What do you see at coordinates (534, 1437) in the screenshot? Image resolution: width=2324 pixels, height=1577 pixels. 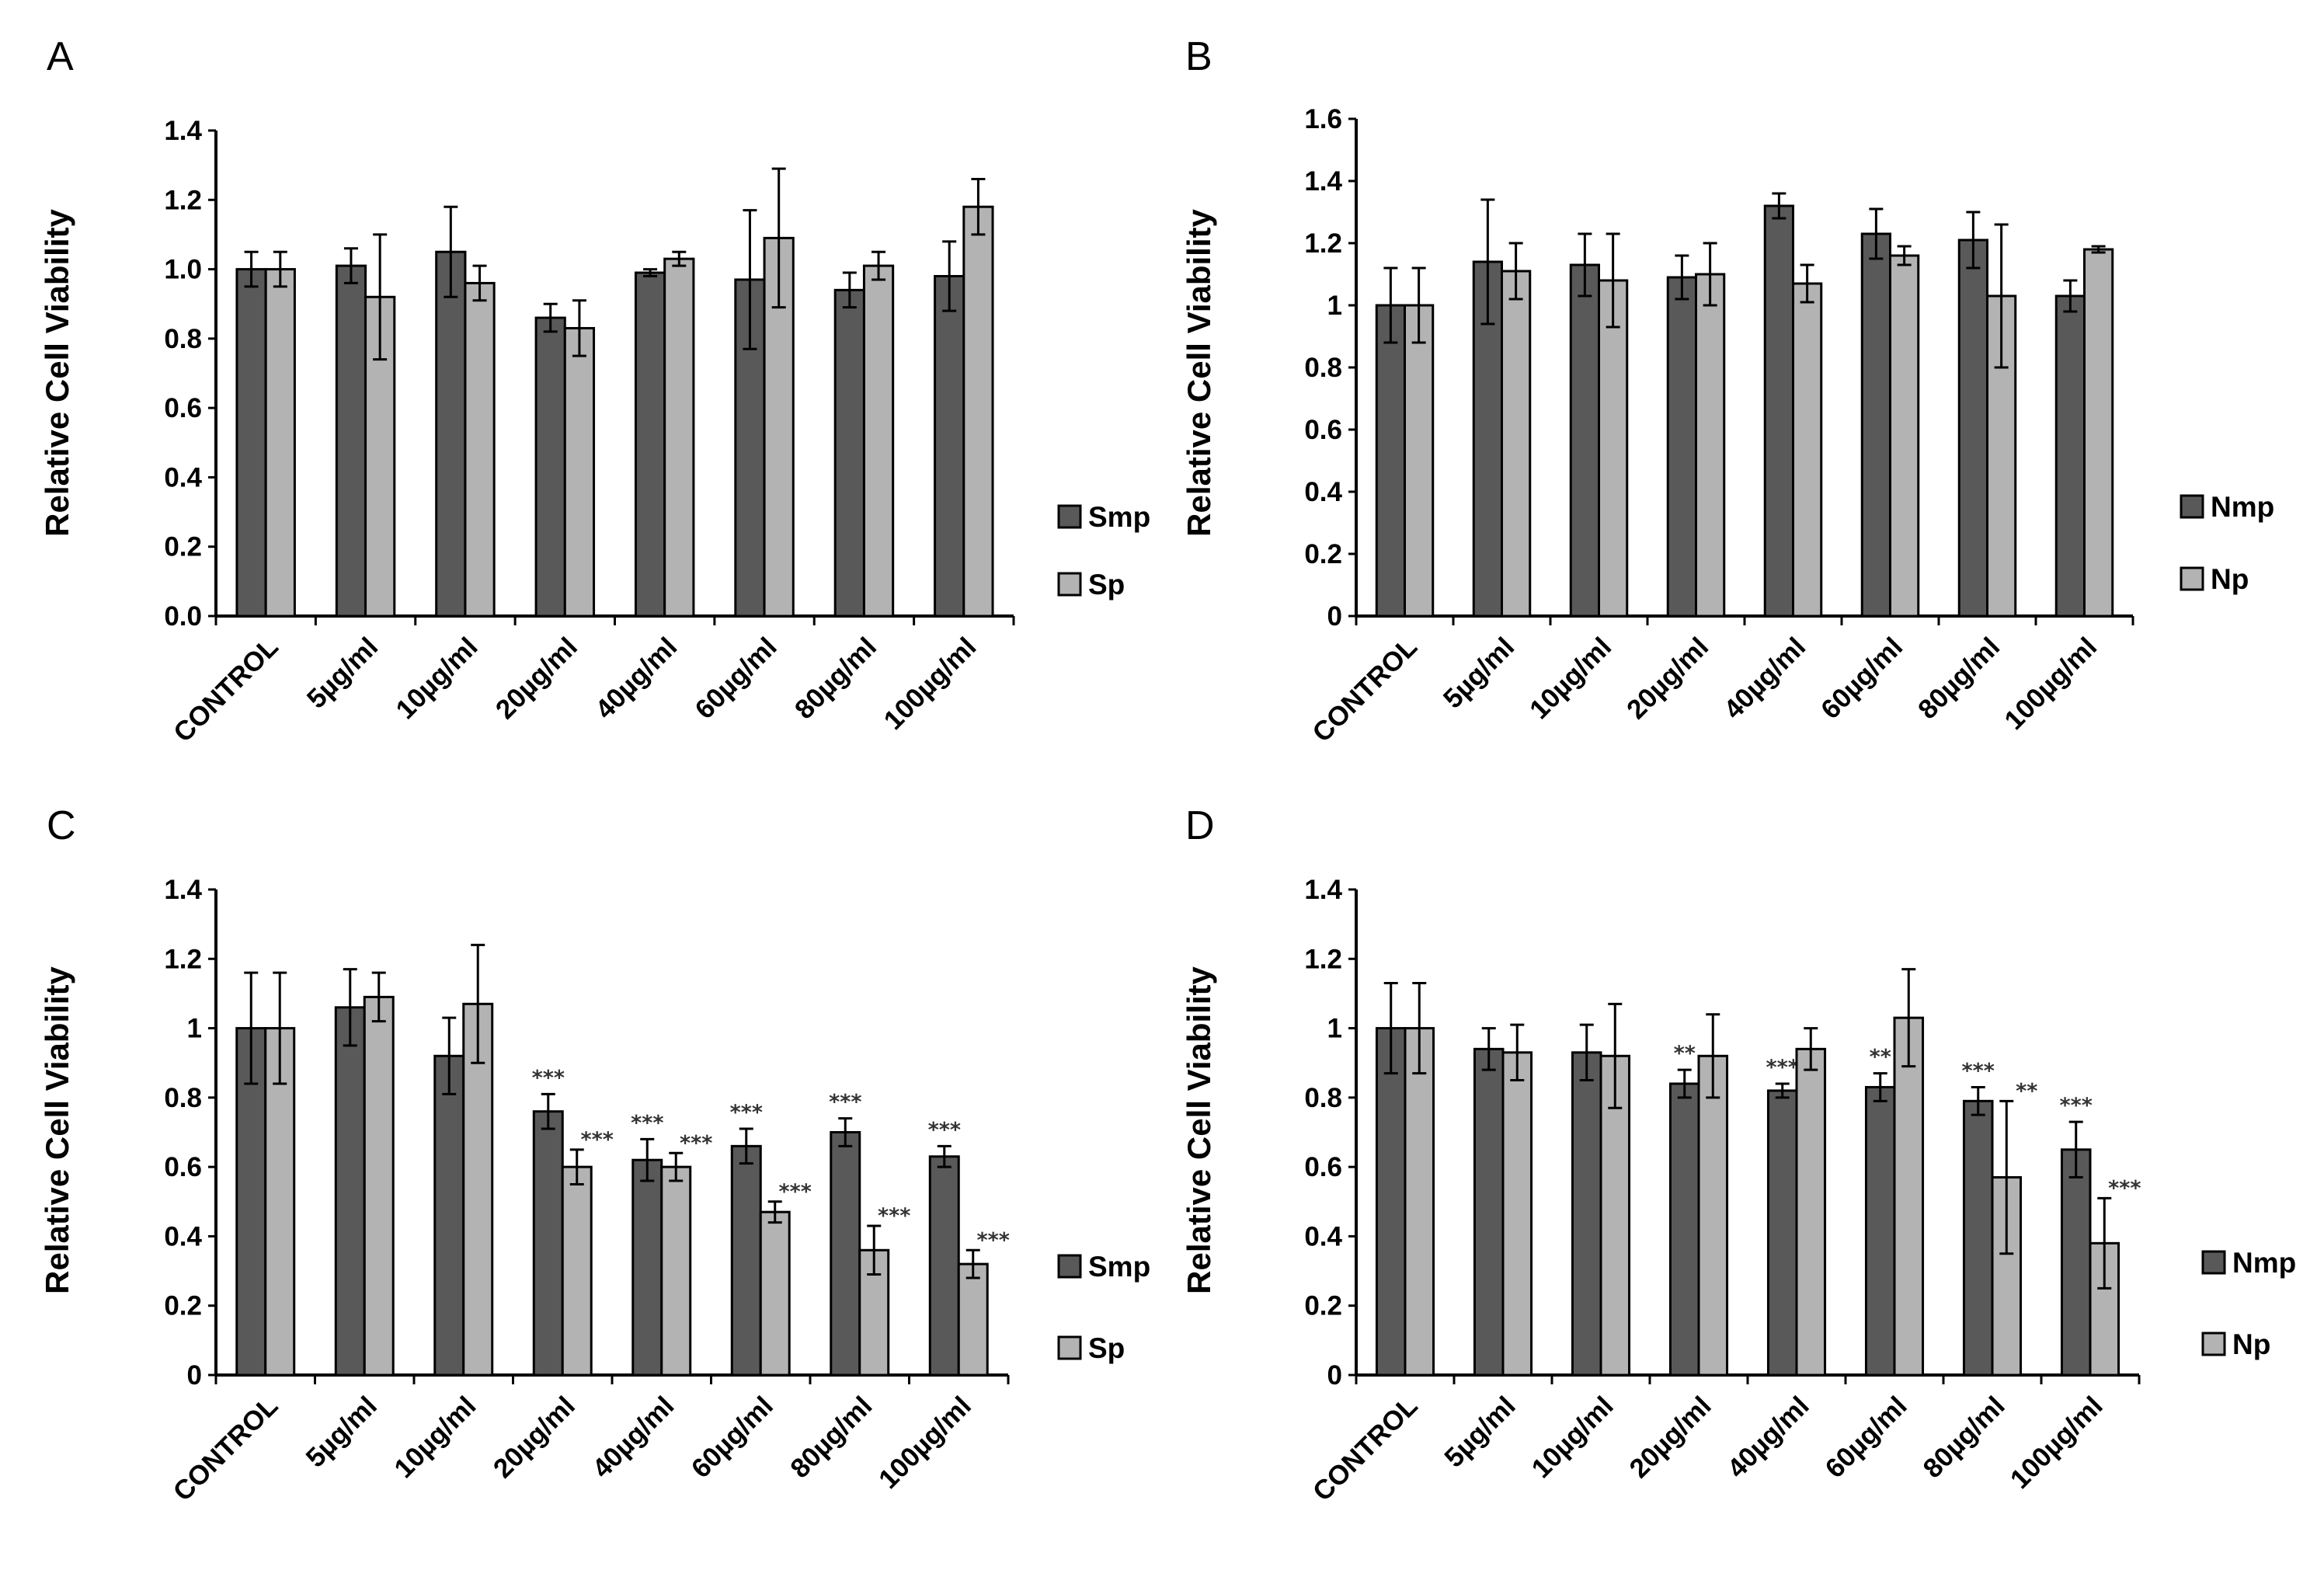 I see `x-tick-label: 20µg/ml` at bounding box center [534, 1437].